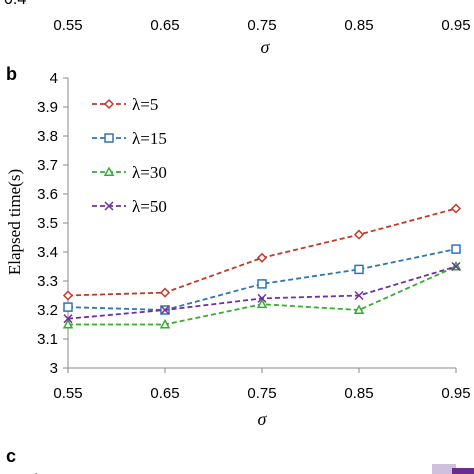  What do you see at coordinates (36, 472) in the screenshot?
I see `bottom-panel-y-tick-1: 1` at bounding box center [36, 472].